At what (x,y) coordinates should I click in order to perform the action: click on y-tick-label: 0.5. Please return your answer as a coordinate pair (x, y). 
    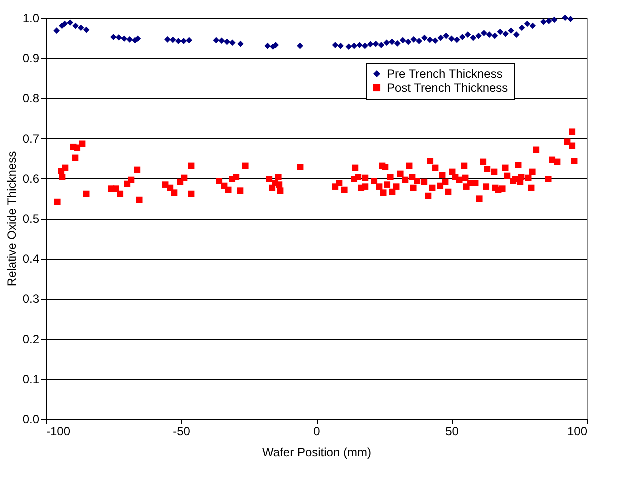
    Looking at the image, I should click on (31, 219).